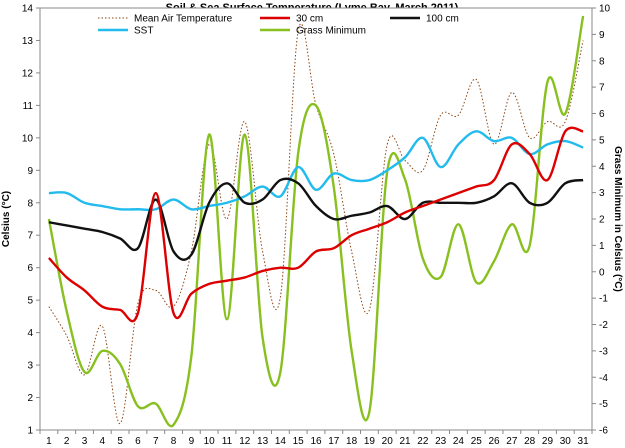 The image size is (625, 448). What do you see at coordinates (602, 167) in the screenshot?
I see `y2-tick-label: 4` at bounding box center [602, 167].